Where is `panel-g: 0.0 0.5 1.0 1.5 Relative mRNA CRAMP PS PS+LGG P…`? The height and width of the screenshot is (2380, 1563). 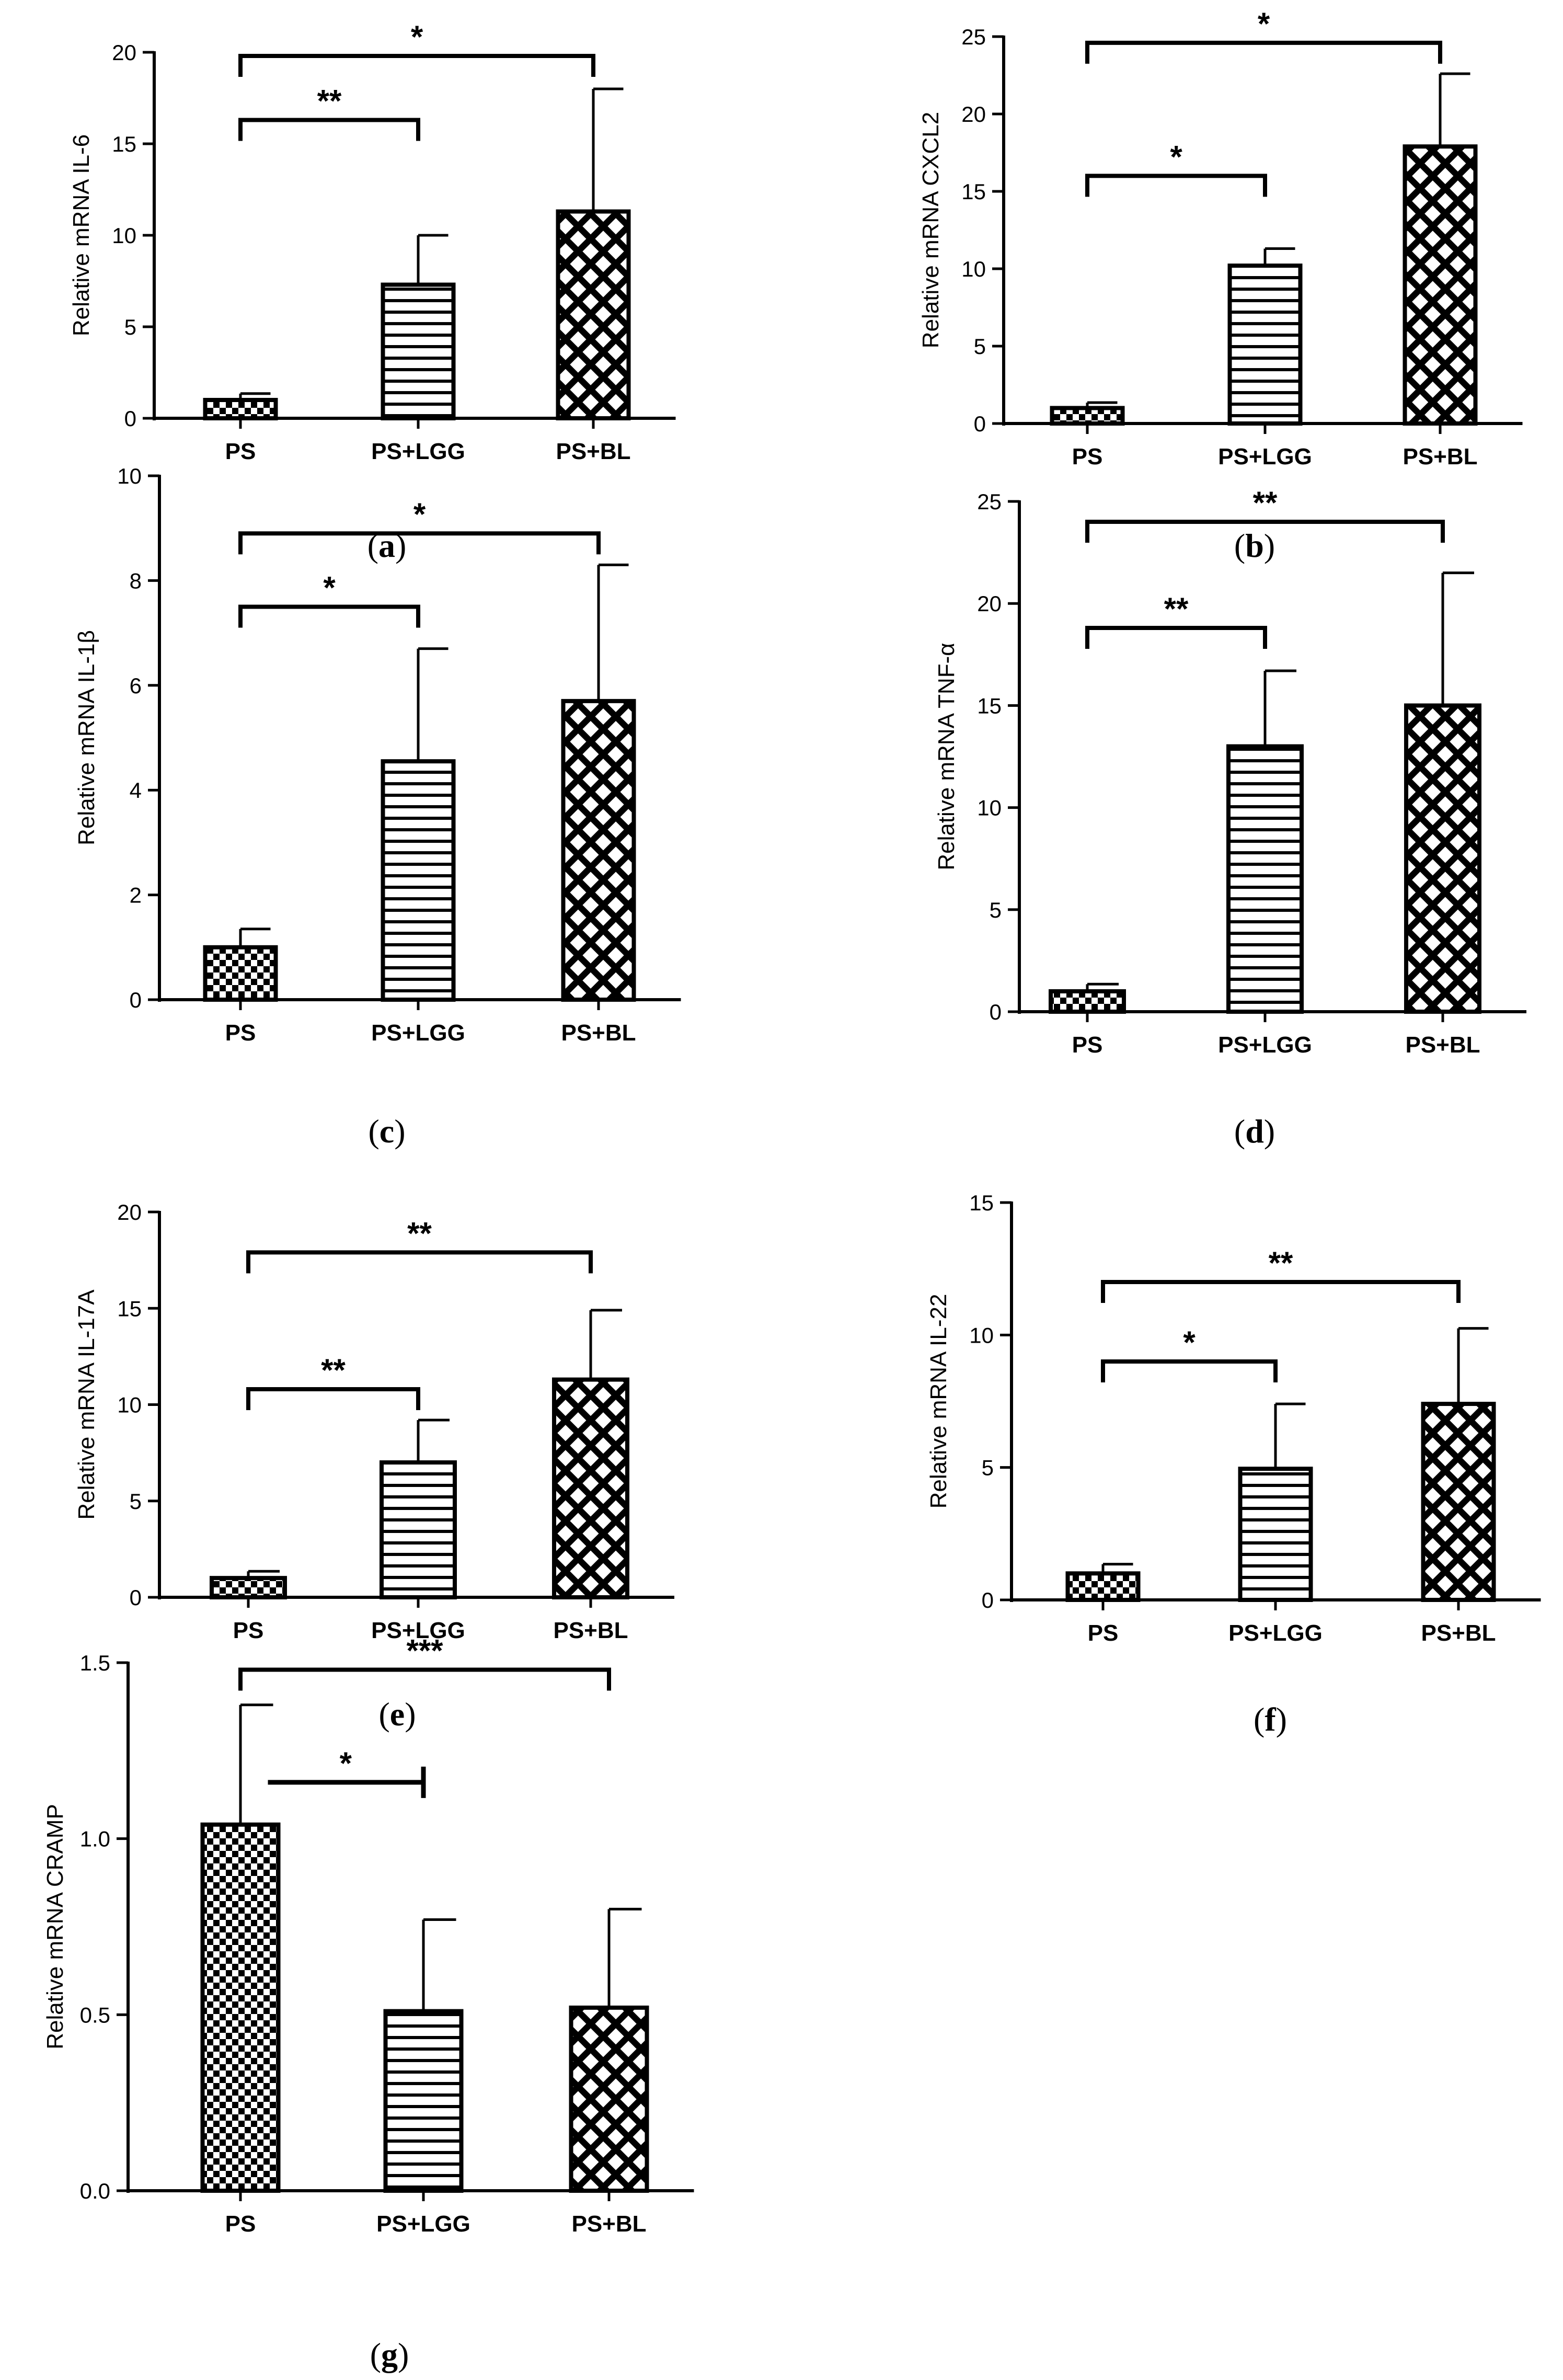
panel-g: 0.0 0.5 1.0 1.5 Relative mRNA CRAMP PS PS+LGG P… is located at coordinates (368, 2003).